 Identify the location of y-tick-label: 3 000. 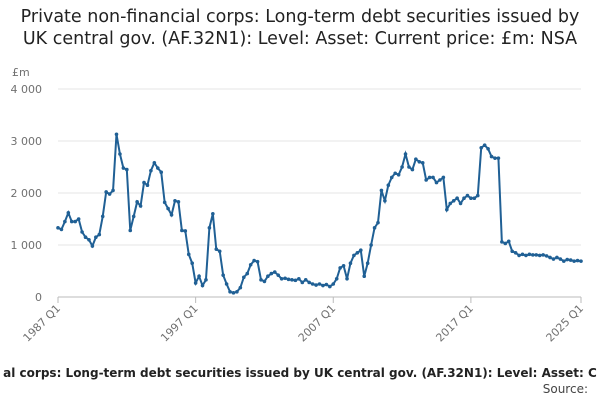
(27, 141).